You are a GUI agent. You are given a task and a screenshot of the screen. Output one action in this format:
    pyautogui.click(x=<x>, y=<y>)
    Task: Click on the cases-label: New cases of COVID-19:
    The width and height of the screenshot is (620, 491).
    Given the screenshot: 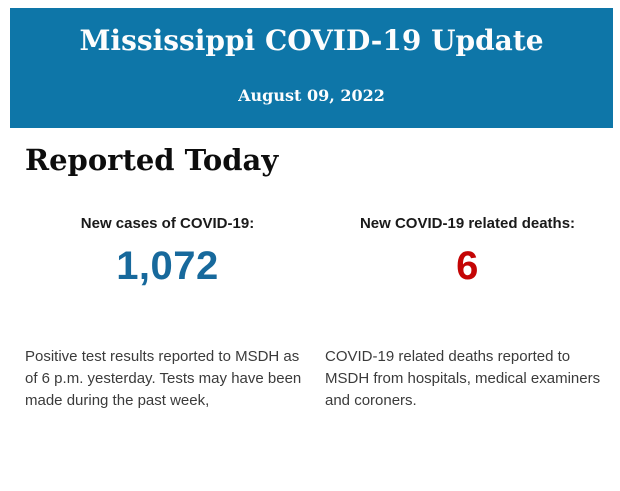 What is the action you would take?
    pyautogui.click(x=167, y=223)
    